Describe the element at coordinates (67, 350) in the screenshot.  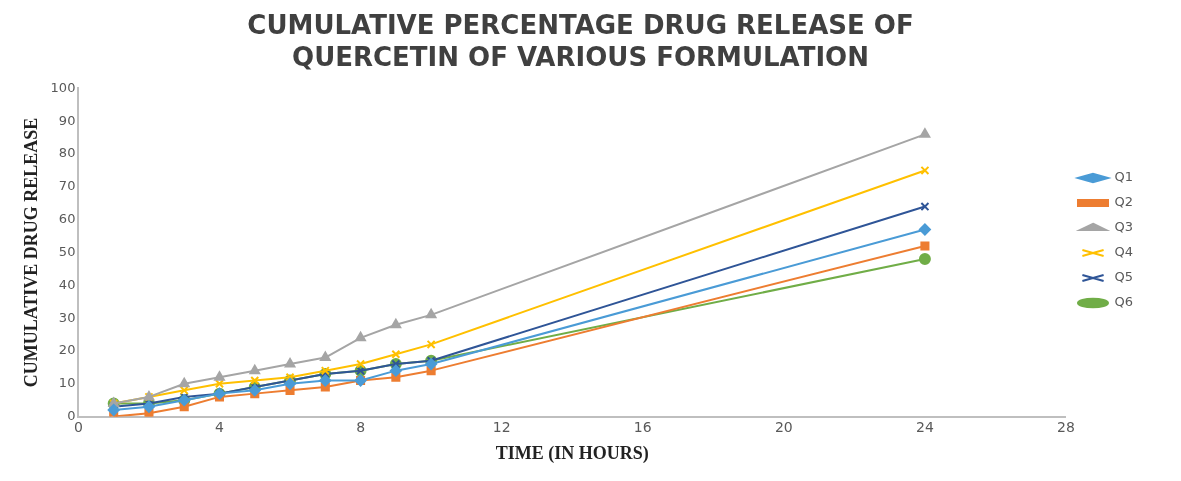
I see `y-tick-label: 20` at that location.